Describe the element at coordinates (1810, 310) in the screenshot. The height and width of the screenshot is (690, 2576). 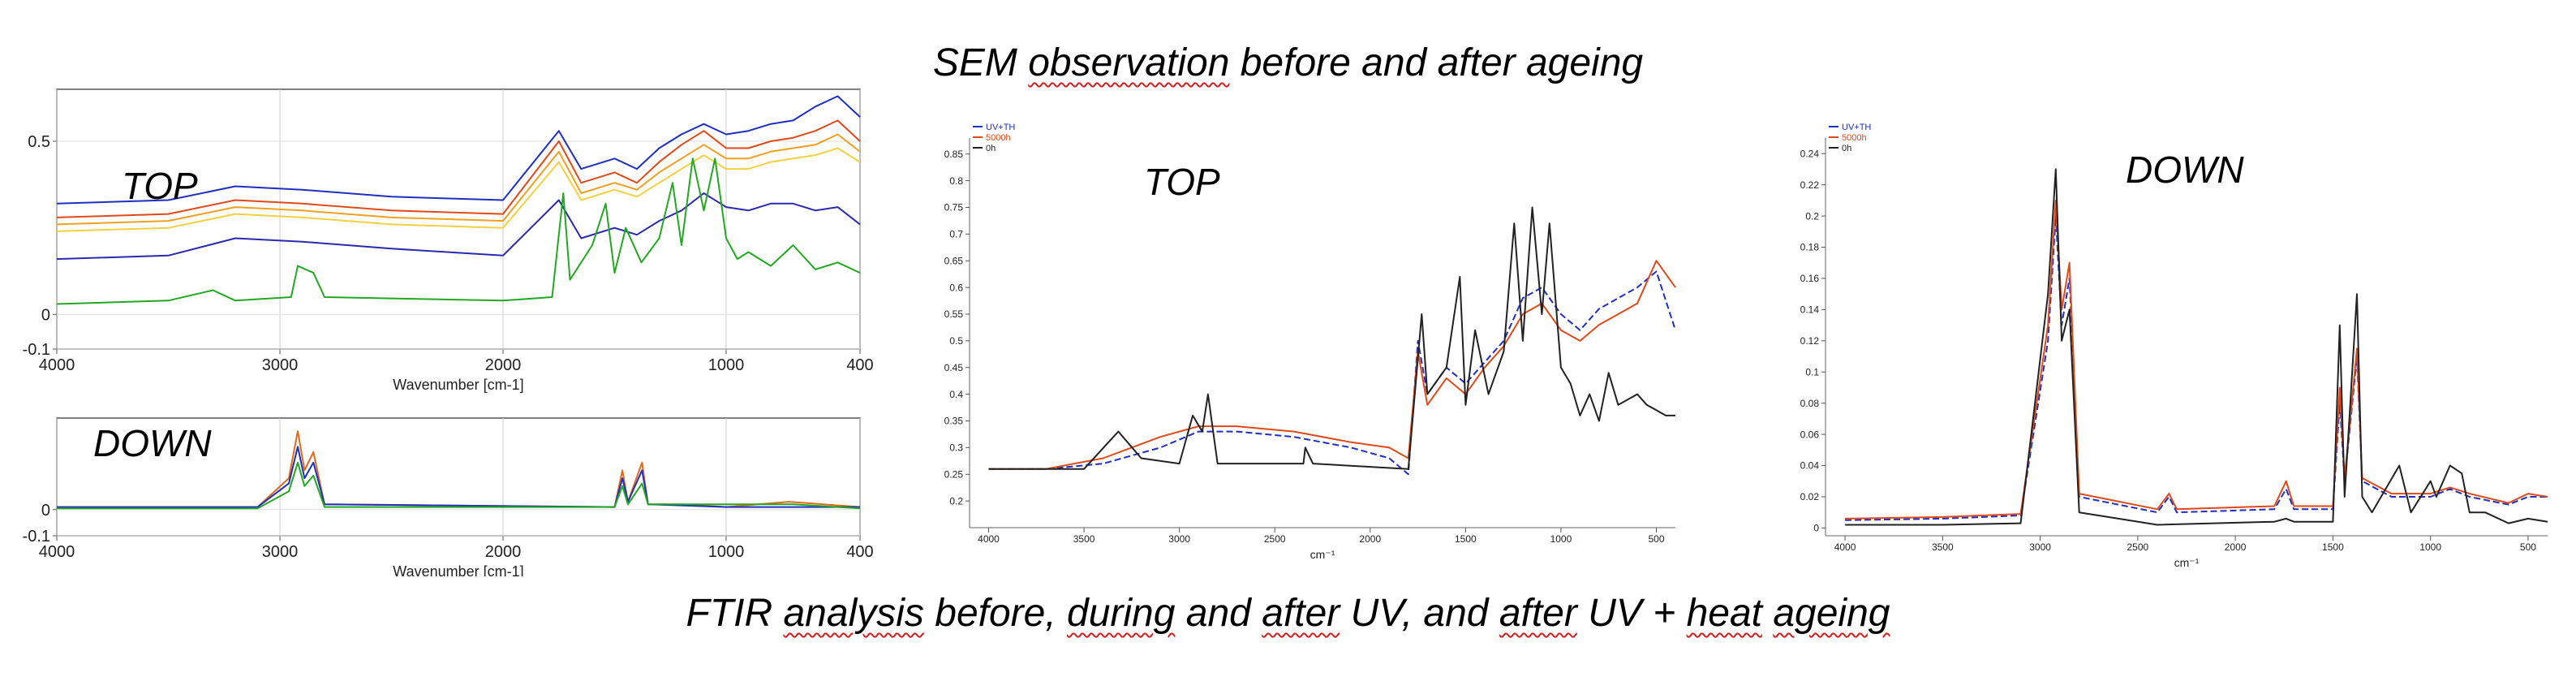
I see `y-tick-label: 0.14` at that location.